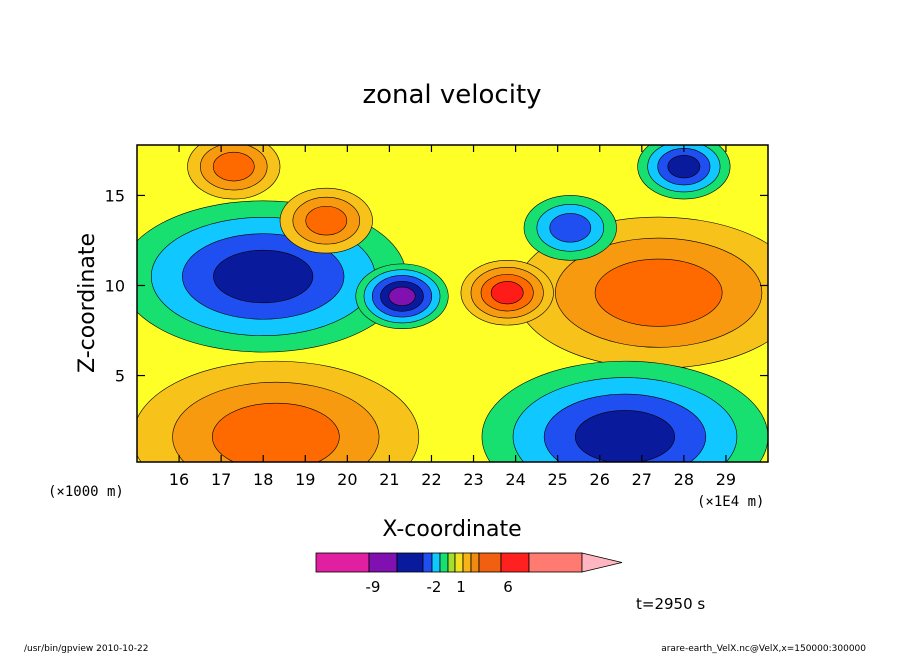 This screenshot has width=904, height=654. What do you see at coordinates (473, 479) in the screenshot?
I see `x-tick-label: 23` at bounding box center [473, 479].